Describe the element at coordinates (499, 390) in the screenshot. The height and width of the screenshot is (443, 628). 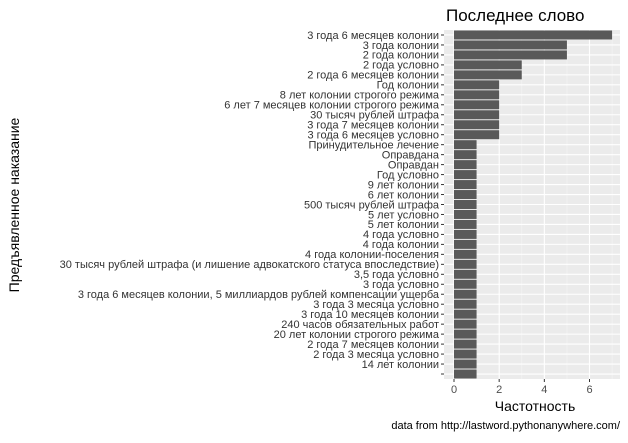
I see `x-tick-label: 2` at that location.